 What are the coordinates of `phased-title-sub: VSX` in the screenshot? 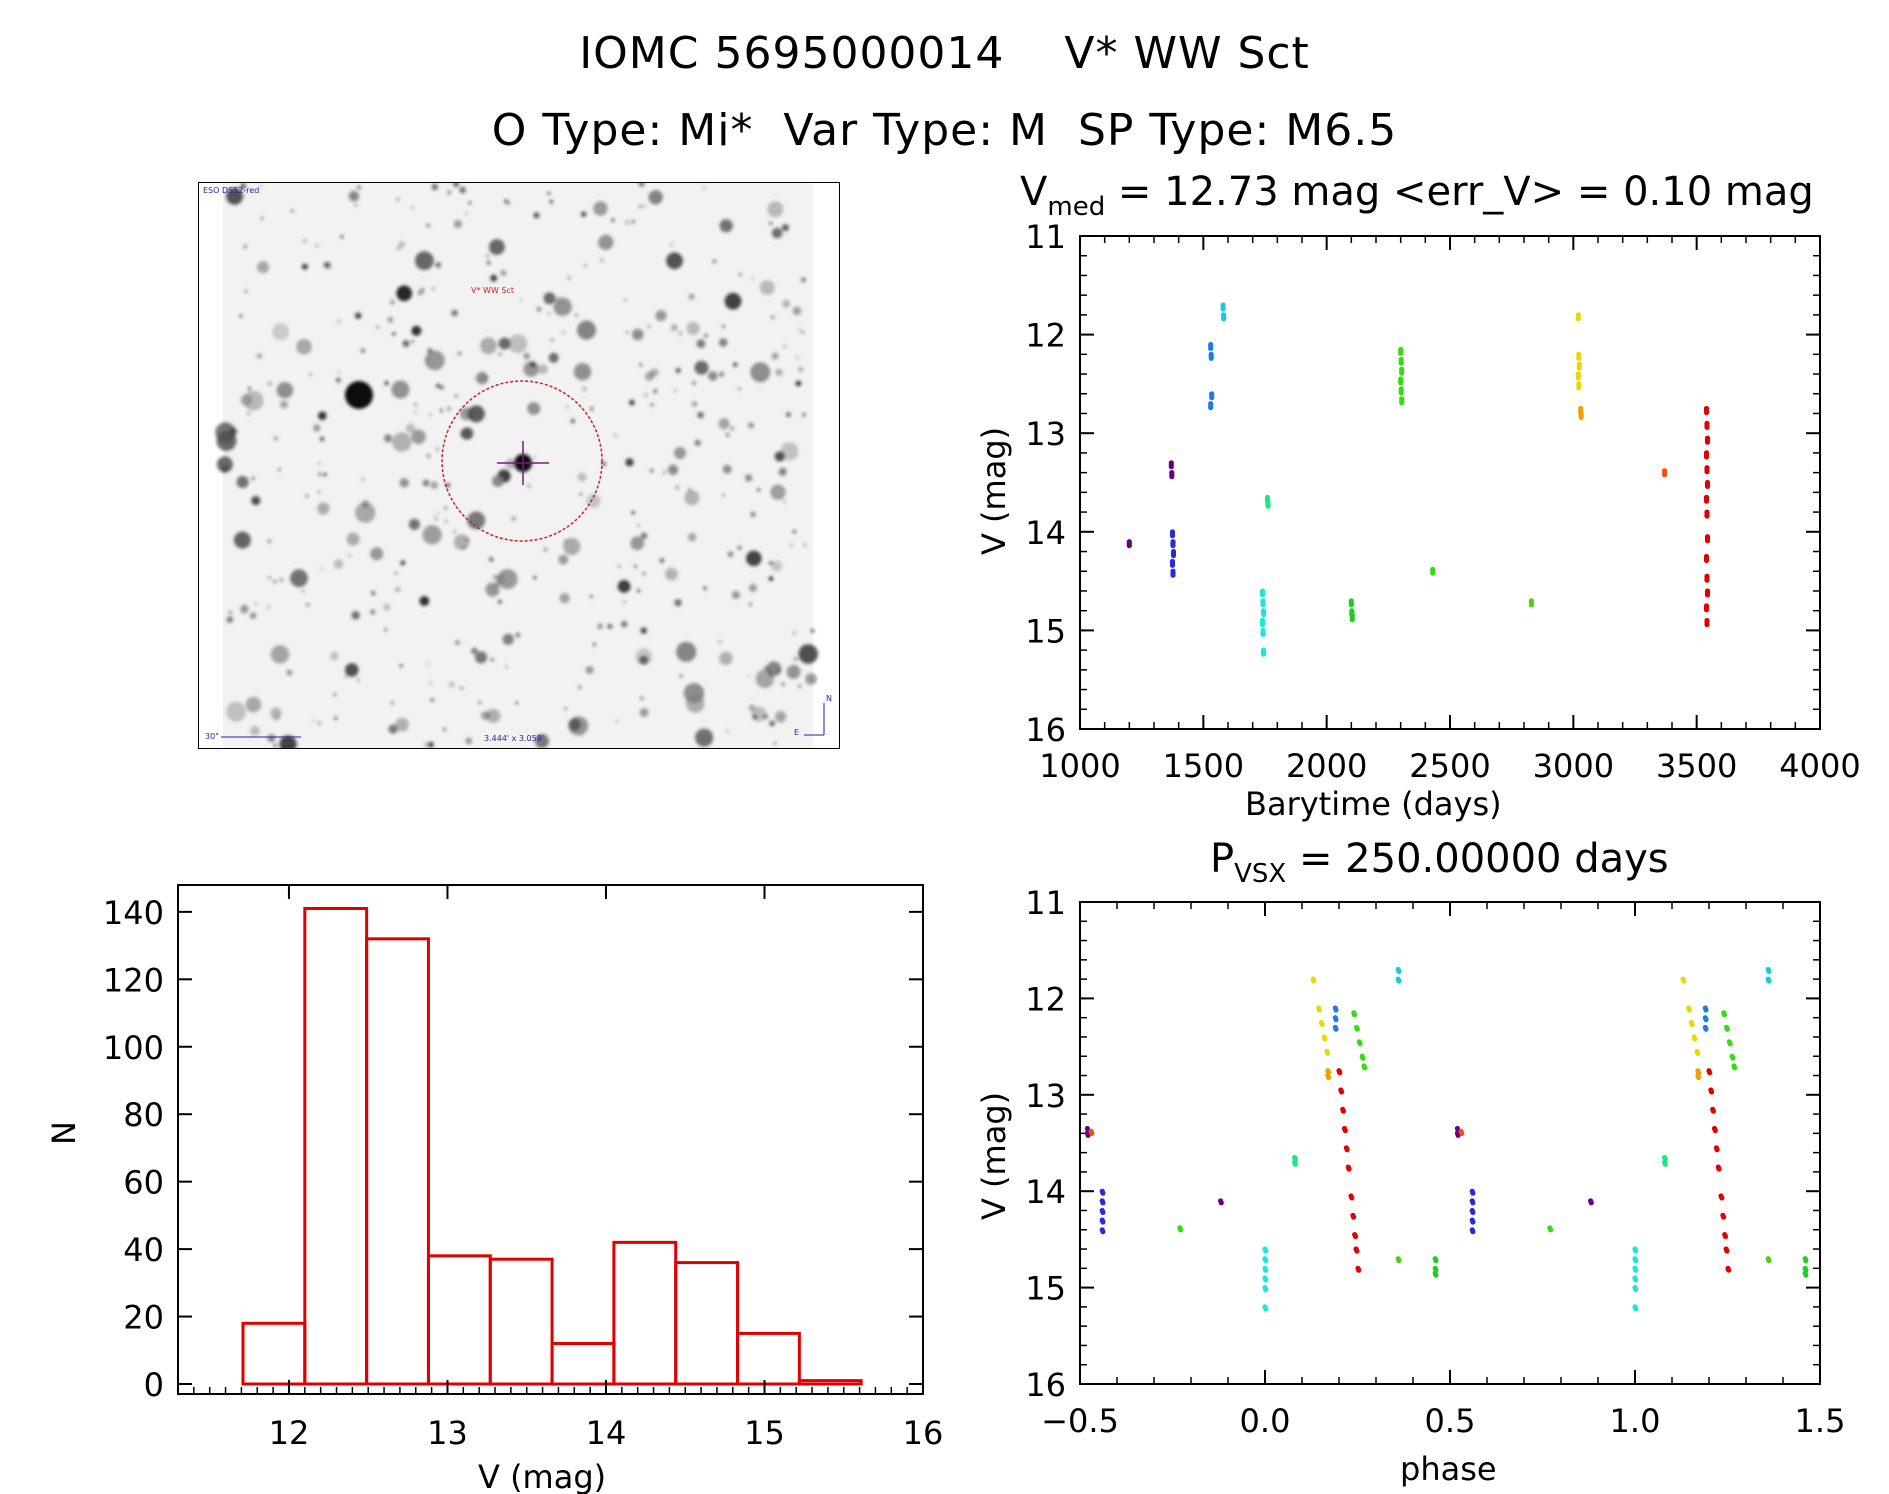 It's located at (1260, 874).